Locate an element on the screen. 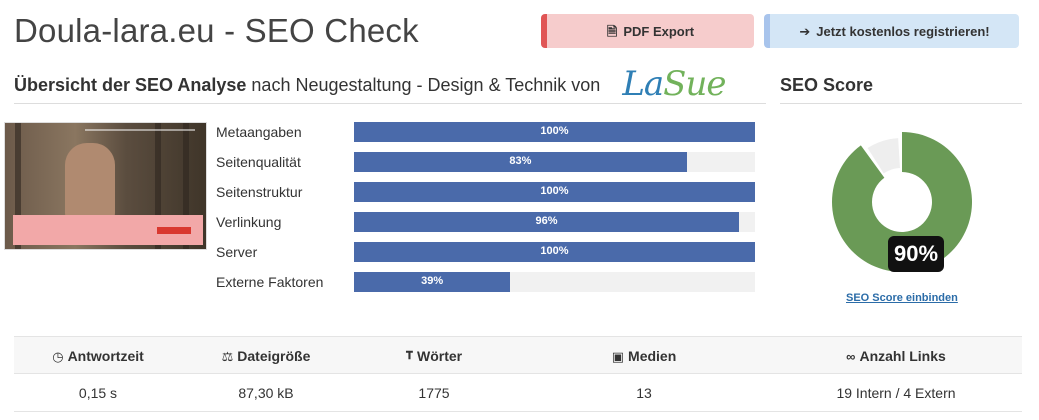  metric-bar-track: 39% is located at coordinates (554, 282).